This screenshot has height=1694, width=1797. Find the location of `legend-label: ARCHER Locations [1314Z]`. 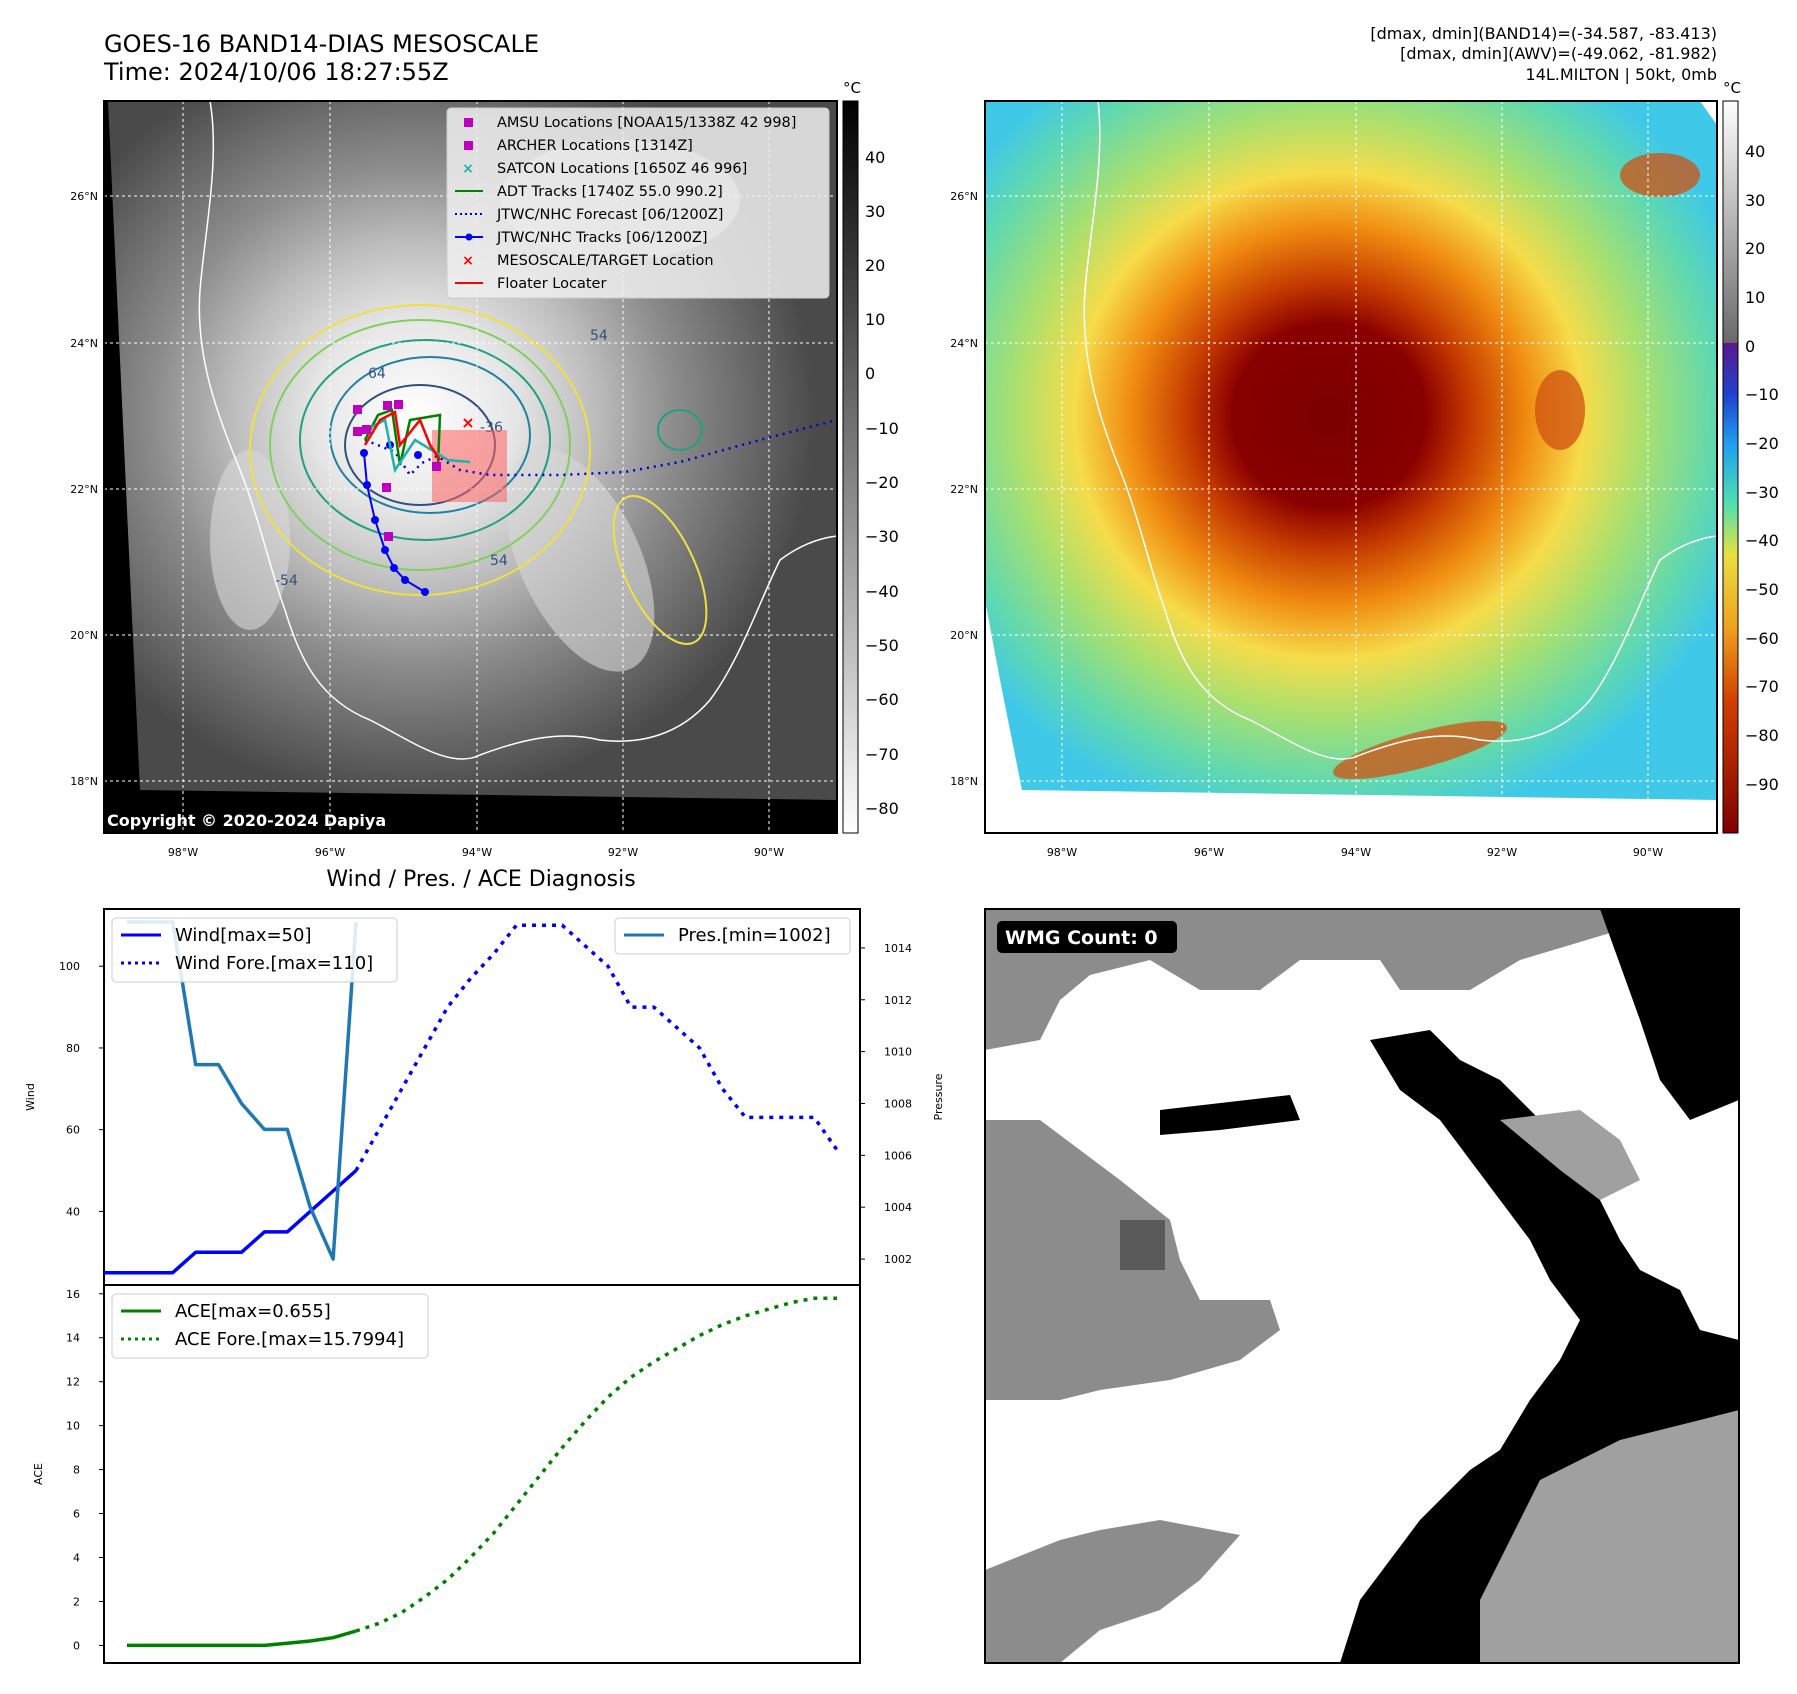

legend-label: ARCHER Locations [1314Z] is located at coordinates (595, 146).